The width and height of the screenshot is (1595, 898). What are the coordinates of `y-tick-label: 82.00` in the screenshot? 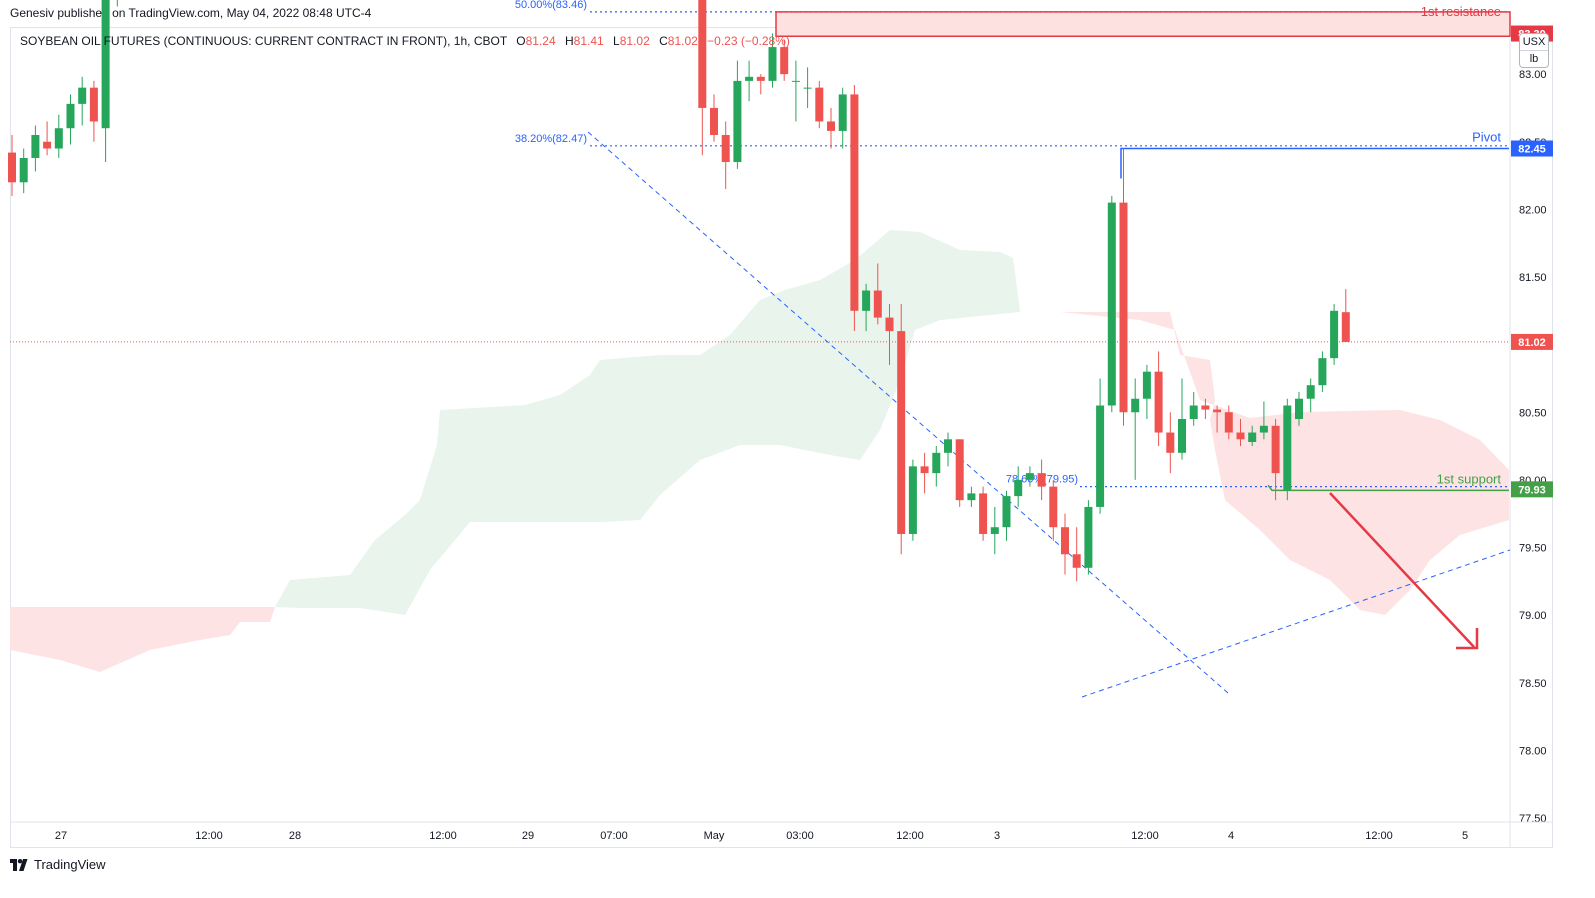 It's located at (1533, 210).